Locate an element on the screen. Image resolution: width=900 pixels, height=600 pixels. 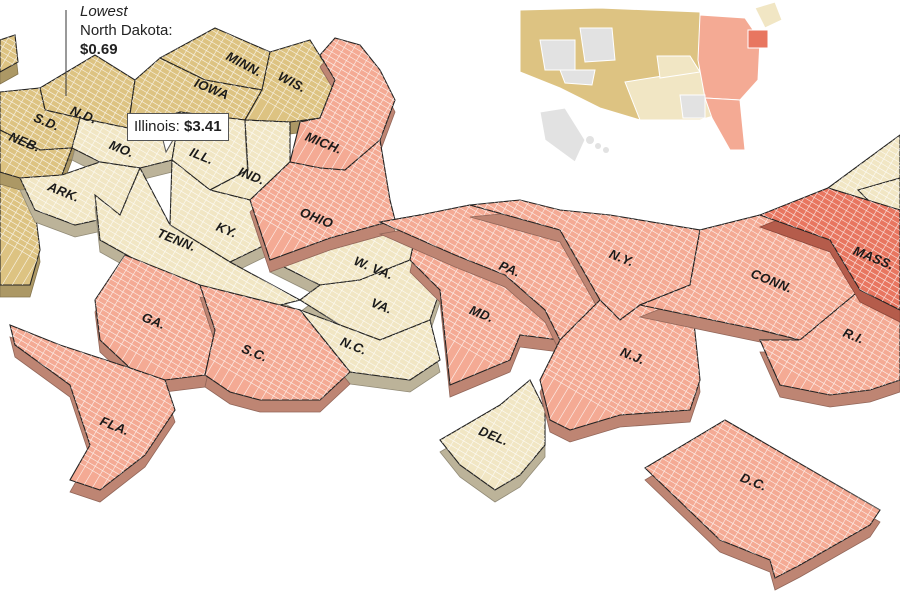
lowest-state: North Dakota: is located at coordinates (126, 30).